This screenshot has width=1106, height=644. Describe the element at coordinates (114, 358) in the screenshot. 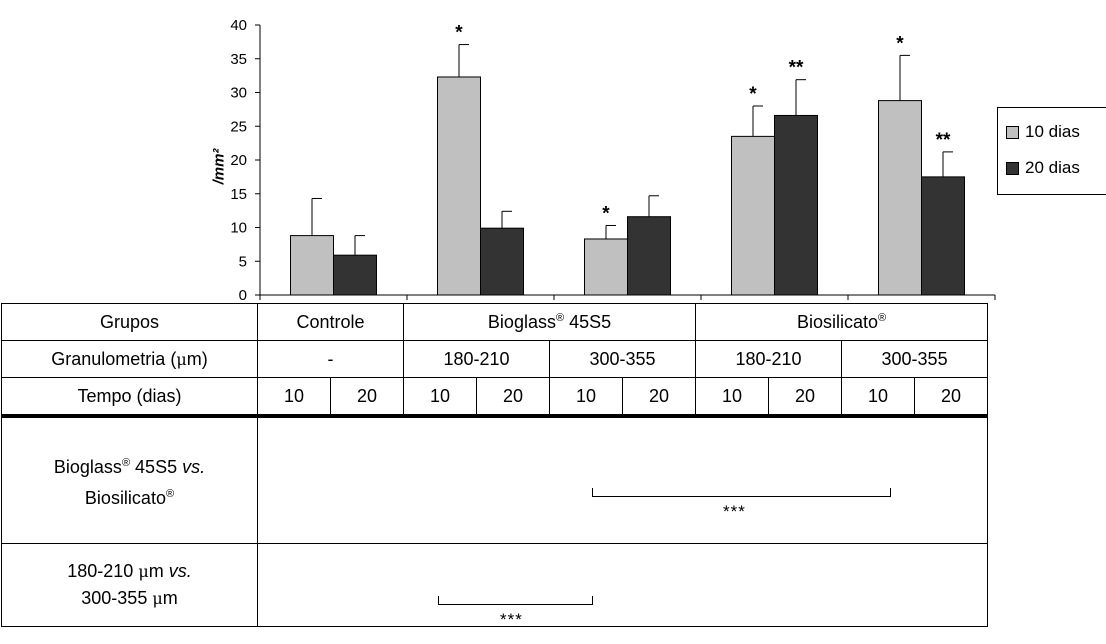

I see `gran-label-pre: Granulometria (` at that location.